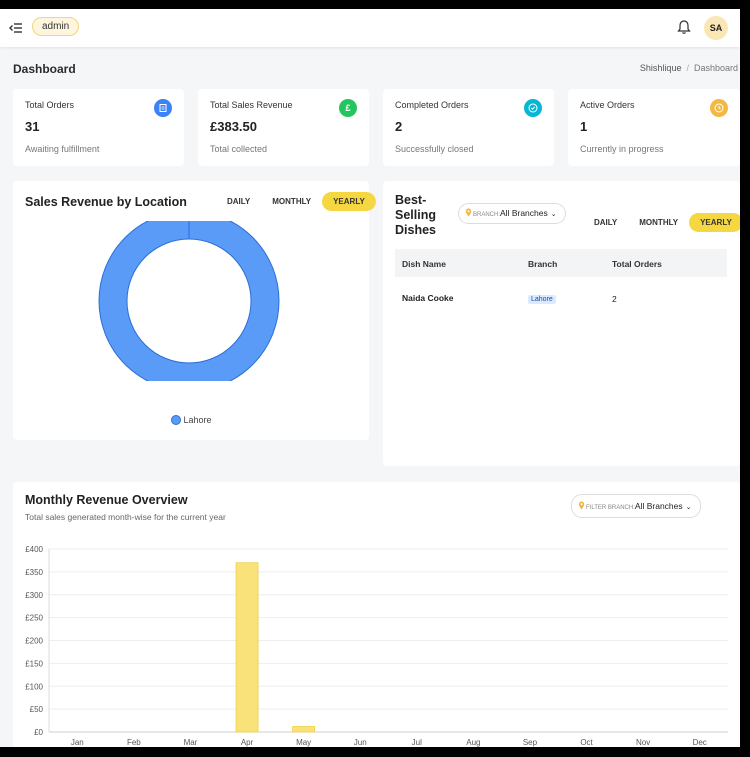  What do you see at coordinates (415, 230) in the screenshot?
I see `title-line: Dishes` at bounding box center [415, 230].